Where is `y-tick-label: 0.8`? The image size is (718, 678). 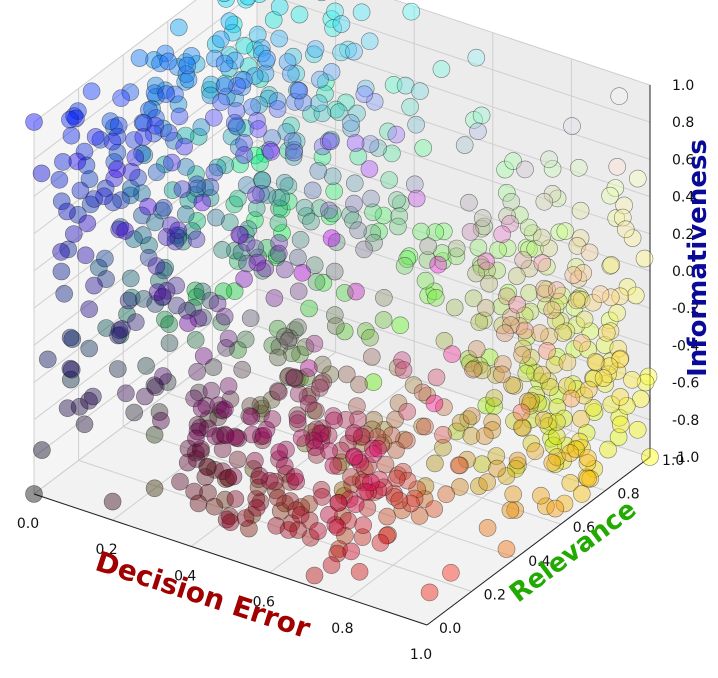
y-tick-label: 0.8 is located at coordinates (628, 495).